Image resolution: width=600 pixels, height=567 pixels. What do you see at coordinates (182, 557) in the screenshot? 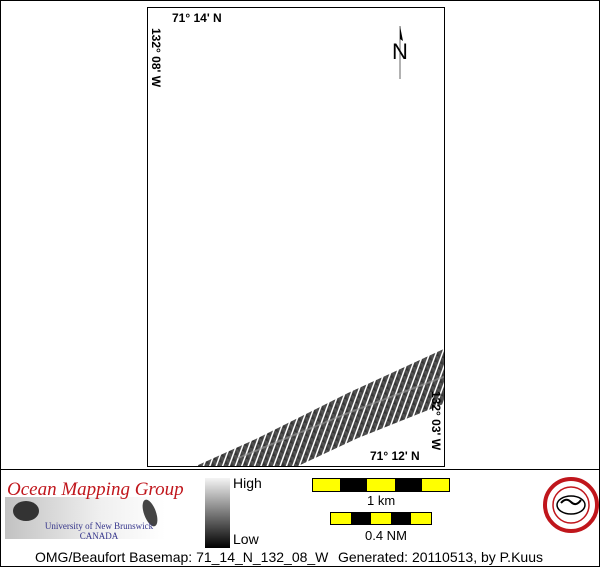
I see `basemap-title: OMG/Beaufort Basemap: 71_14_N_132_08_W` at bounding box center [182, 557].